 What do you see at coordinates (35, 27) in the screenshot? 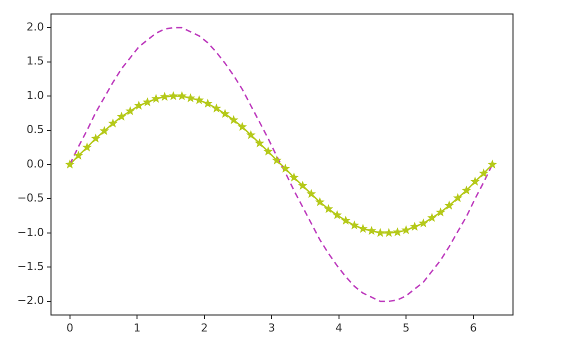
I see `y-tick-label: 2.0` at bounding box center [35, 27].